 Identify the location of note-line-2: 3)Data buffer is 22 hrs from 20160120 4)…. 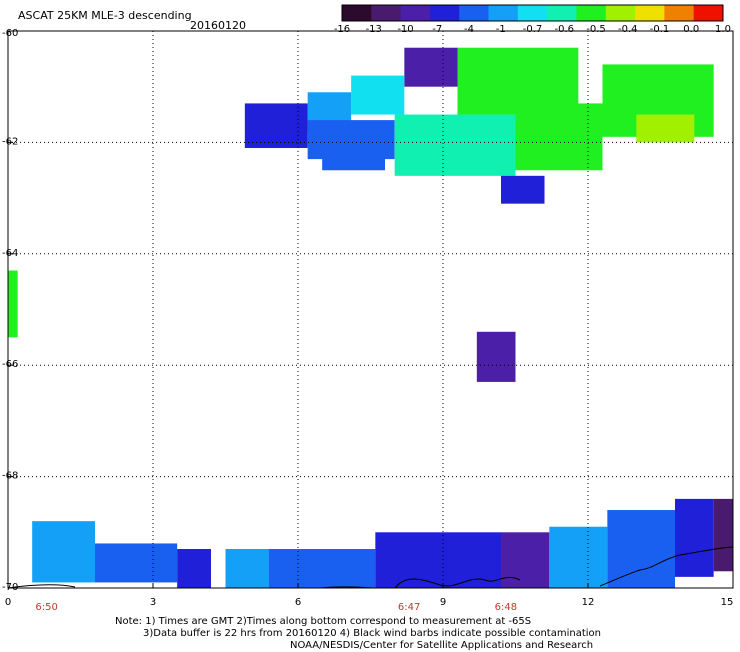
(372, 633).